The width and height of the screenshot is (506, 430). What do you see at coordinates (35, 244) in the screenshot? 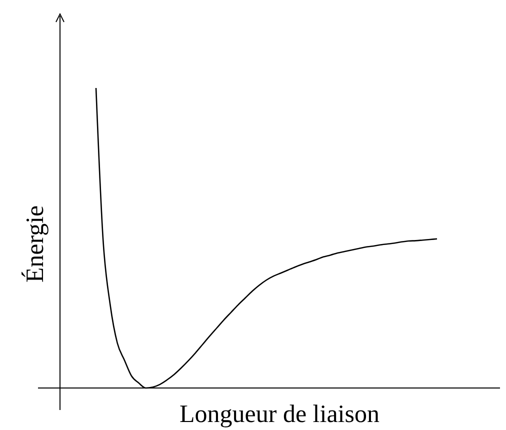
I see `y-axis-title: Énergie` at bounding box center [35, 244].